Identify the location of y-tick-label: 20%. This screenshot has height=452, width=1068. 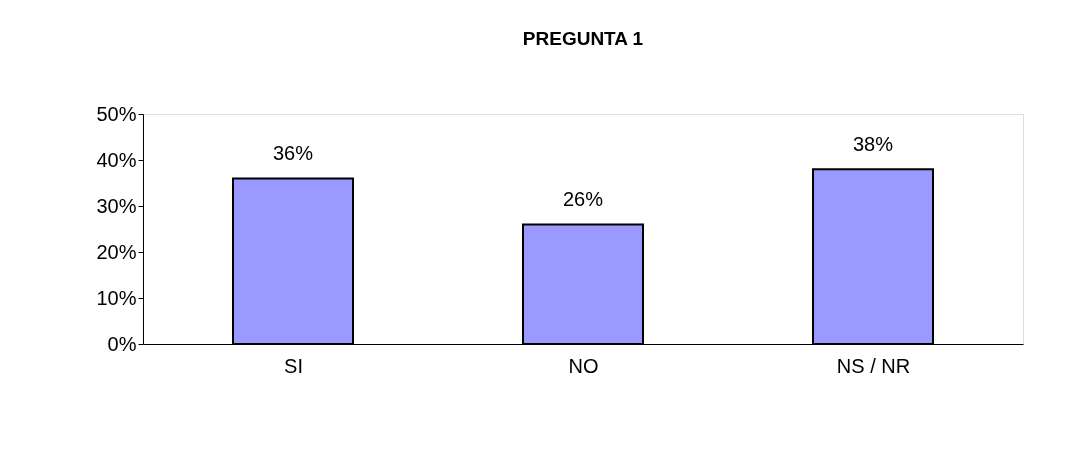
(116, 251).